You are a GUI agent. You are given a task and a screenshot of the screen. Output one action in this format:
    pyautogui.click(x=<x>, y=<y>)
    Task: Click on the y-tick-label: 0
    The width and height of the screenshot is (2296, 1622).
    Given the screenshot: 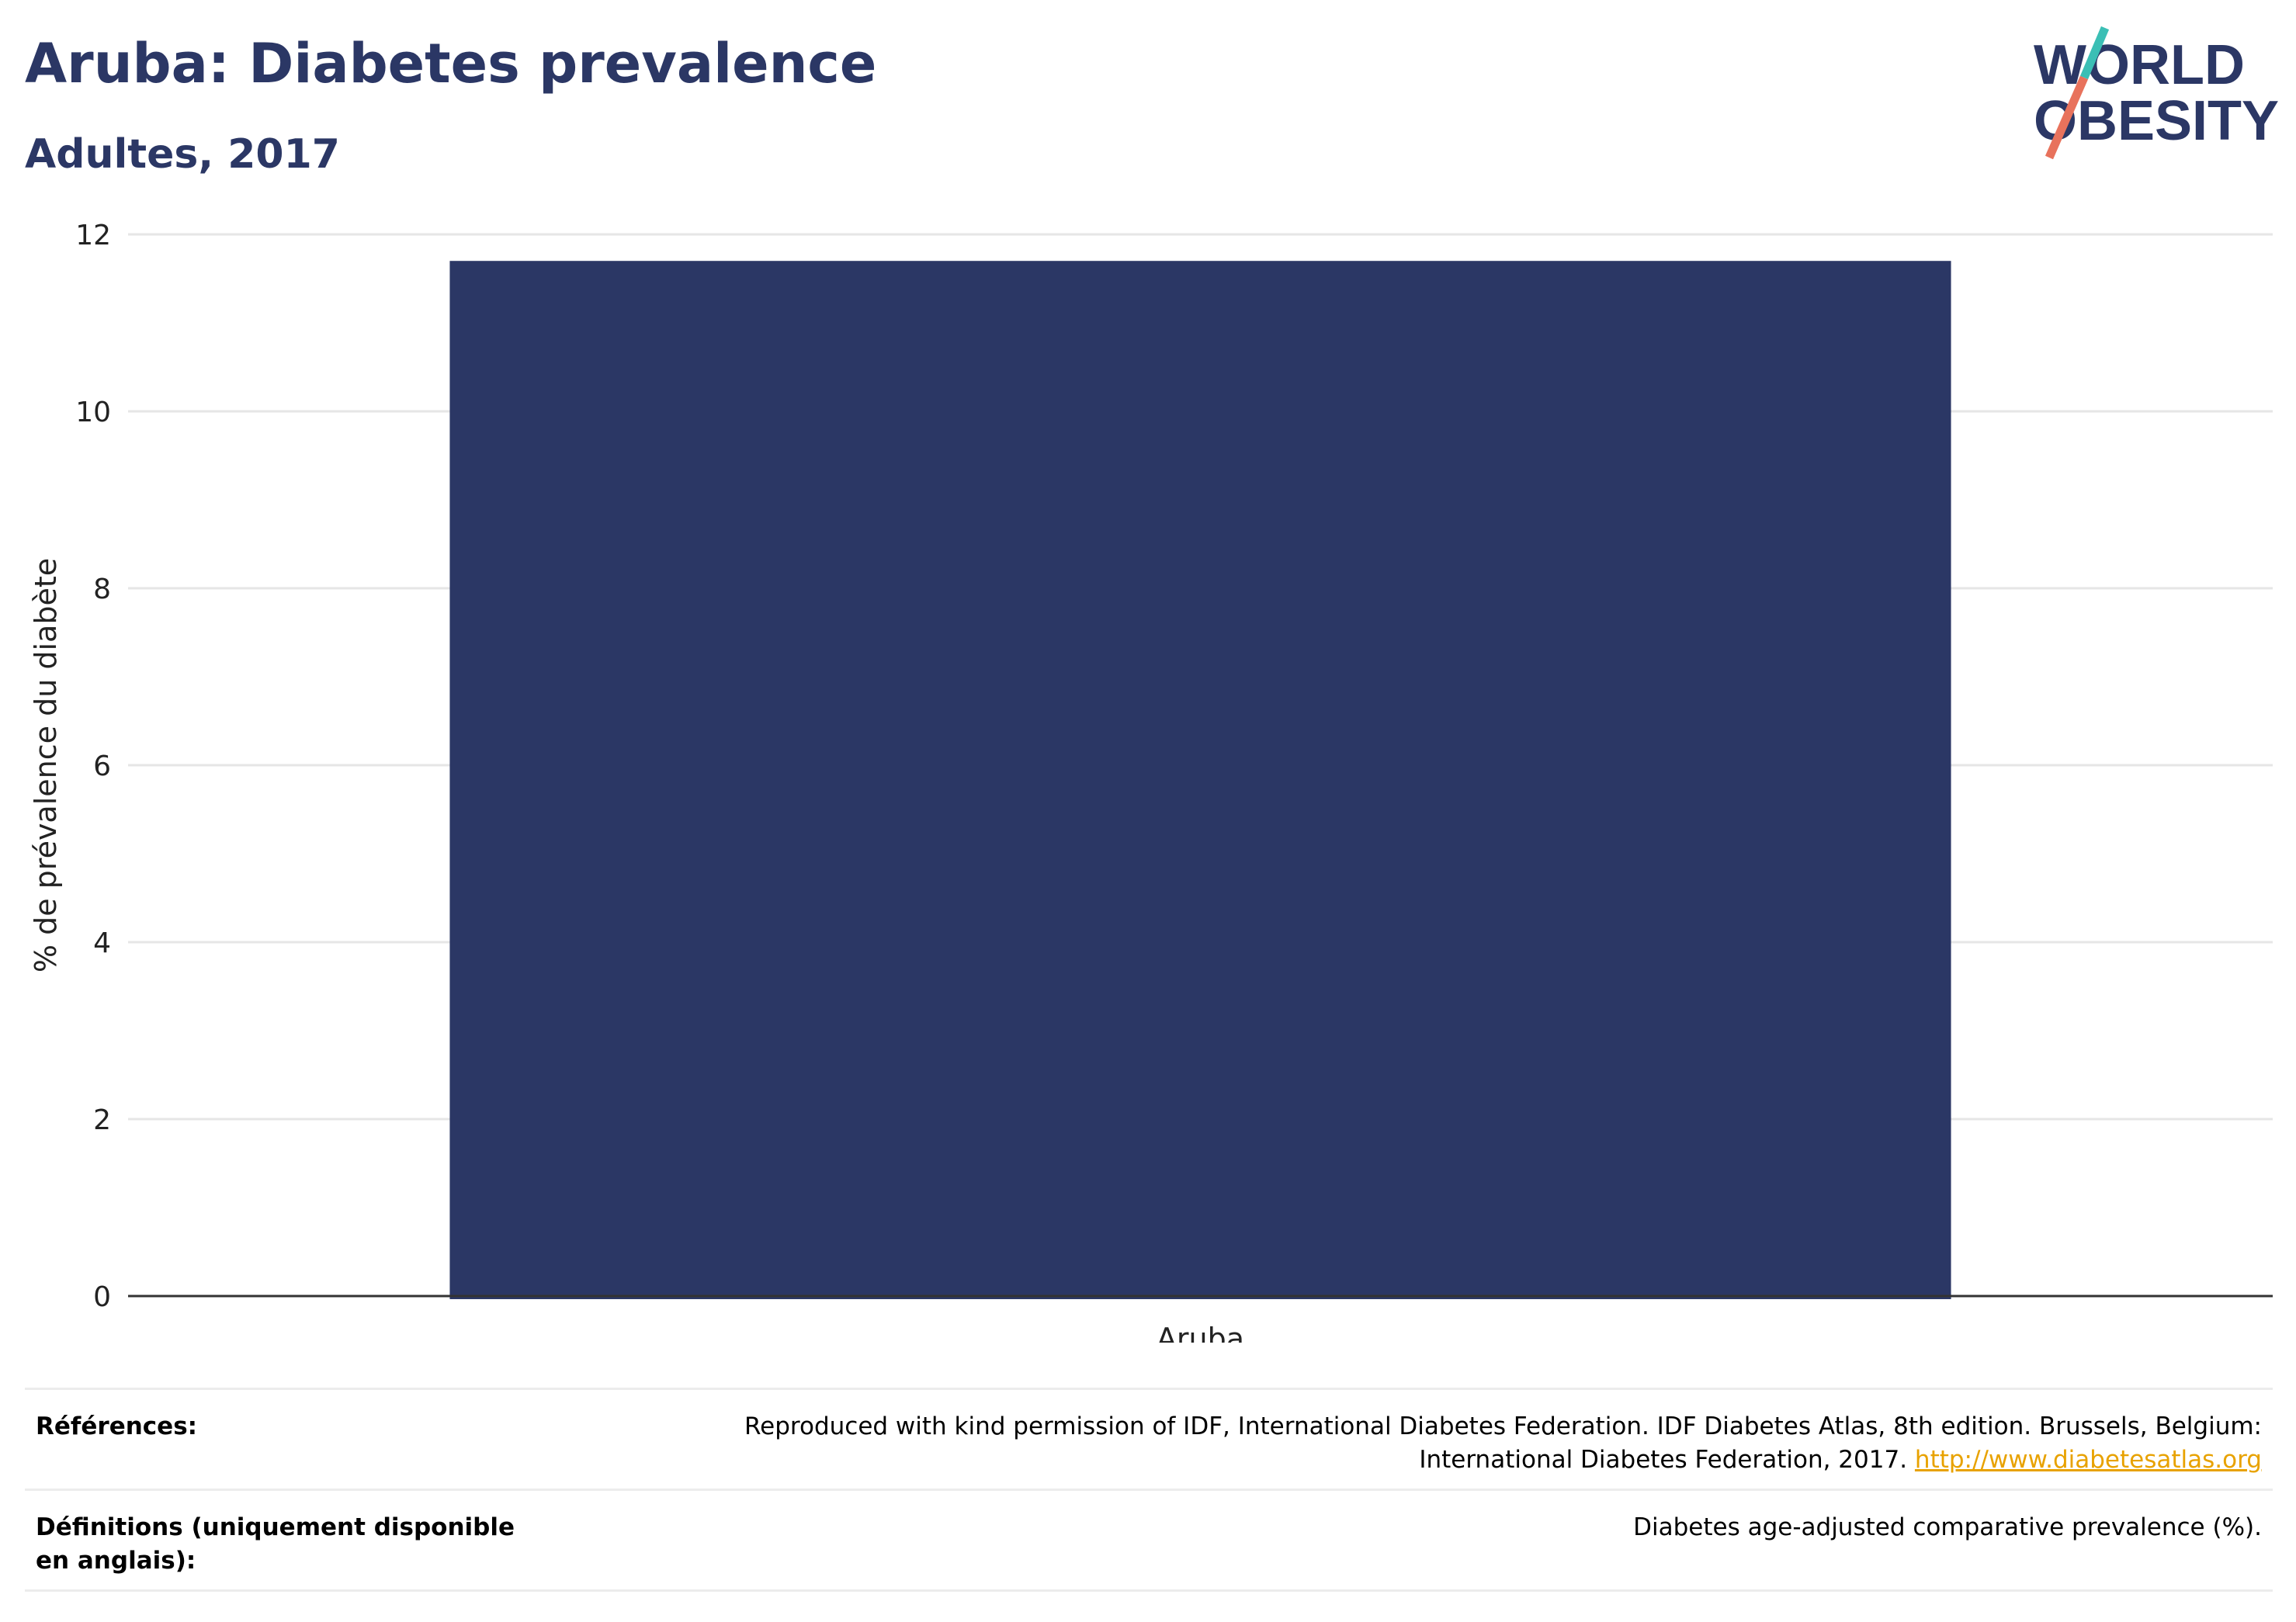 What is the action you would take?
    pyautogui.click(x=102, y=1297)
    